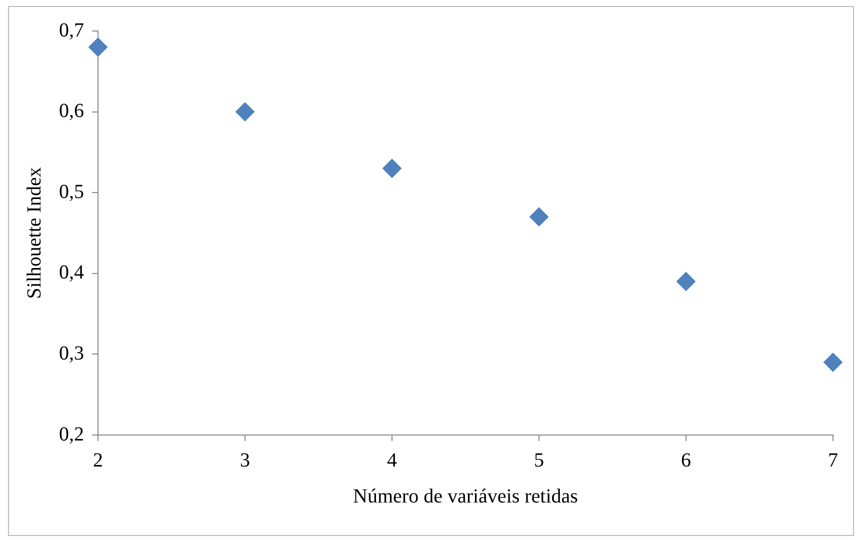 This screenshot has width=858, height=540. I want to click on y-tick-label: 0,6, so click(71, 111).